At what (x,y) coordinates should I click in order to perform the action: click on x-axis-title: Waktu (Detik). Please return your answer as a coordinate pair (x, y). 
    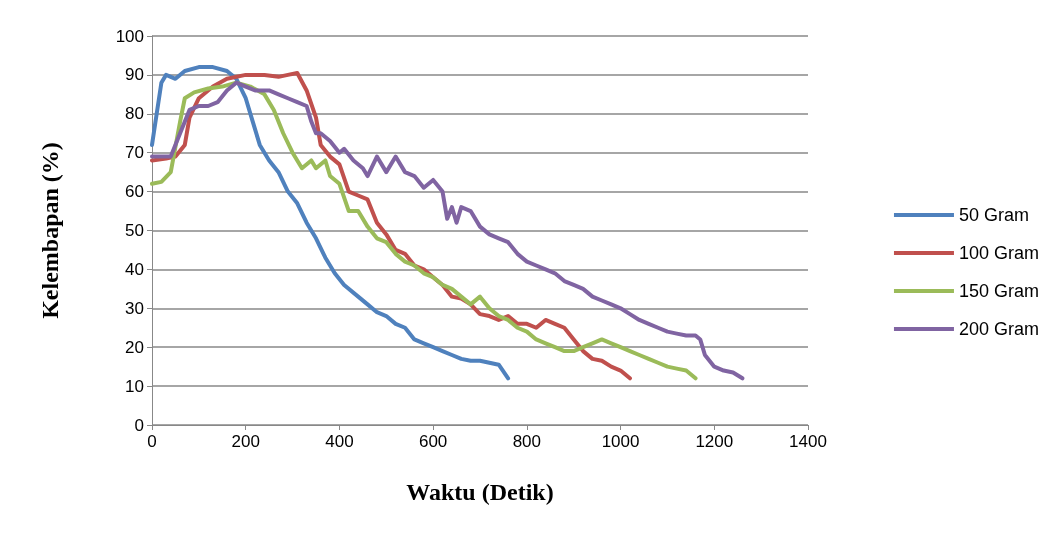
    Looking at the image, I should click on (480, 492).